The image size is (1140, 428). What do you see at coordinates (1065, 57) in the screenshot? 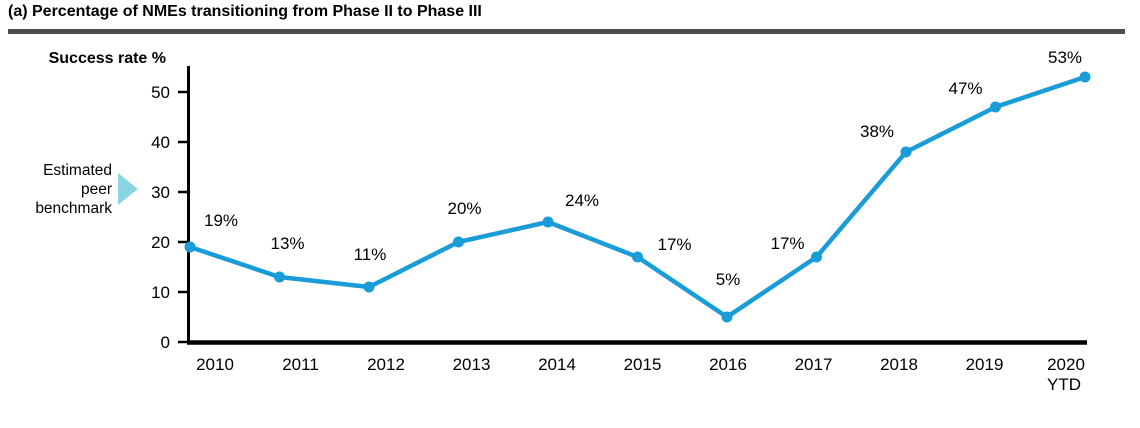
I see `data-label: 53%` at bounding box center [1065, 57].